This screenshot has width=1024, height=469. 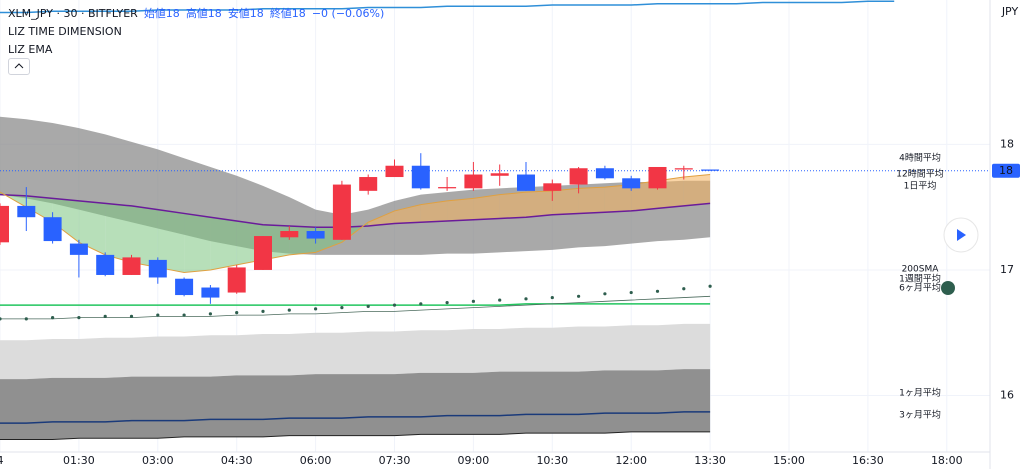 What do you see at coordinates (161, 13) in the screenshot?
I see `ohlc-value: 始値18` at bounding box center [161, 13].